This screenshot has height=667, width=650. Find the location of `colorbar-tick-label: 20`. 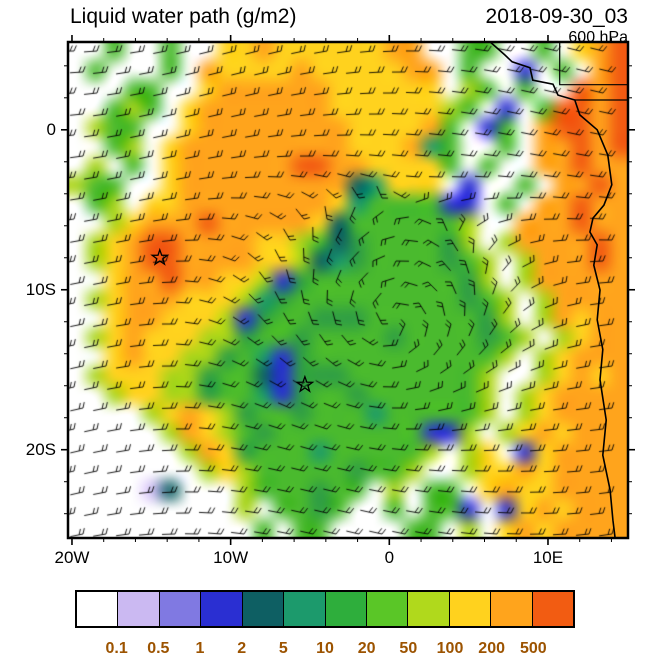

colorbar-tick-label: 20 is located at coordinates (366, 648).